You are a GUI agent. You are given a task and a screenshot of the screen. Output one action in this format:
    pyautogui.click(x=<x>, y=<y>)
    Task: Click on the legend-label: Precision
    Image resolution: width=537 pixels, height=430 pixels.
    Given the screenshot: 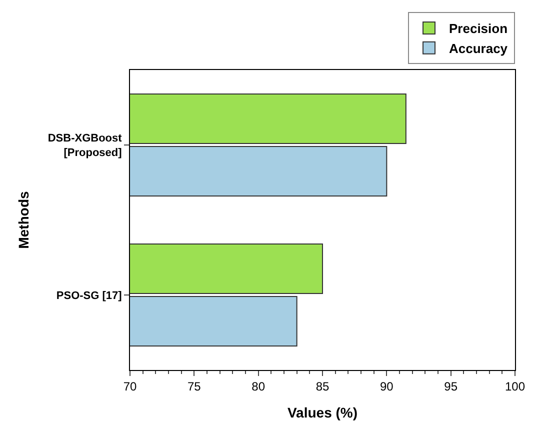 What is the action you would take?
    pyautogui.click(x=478, y=28)
    